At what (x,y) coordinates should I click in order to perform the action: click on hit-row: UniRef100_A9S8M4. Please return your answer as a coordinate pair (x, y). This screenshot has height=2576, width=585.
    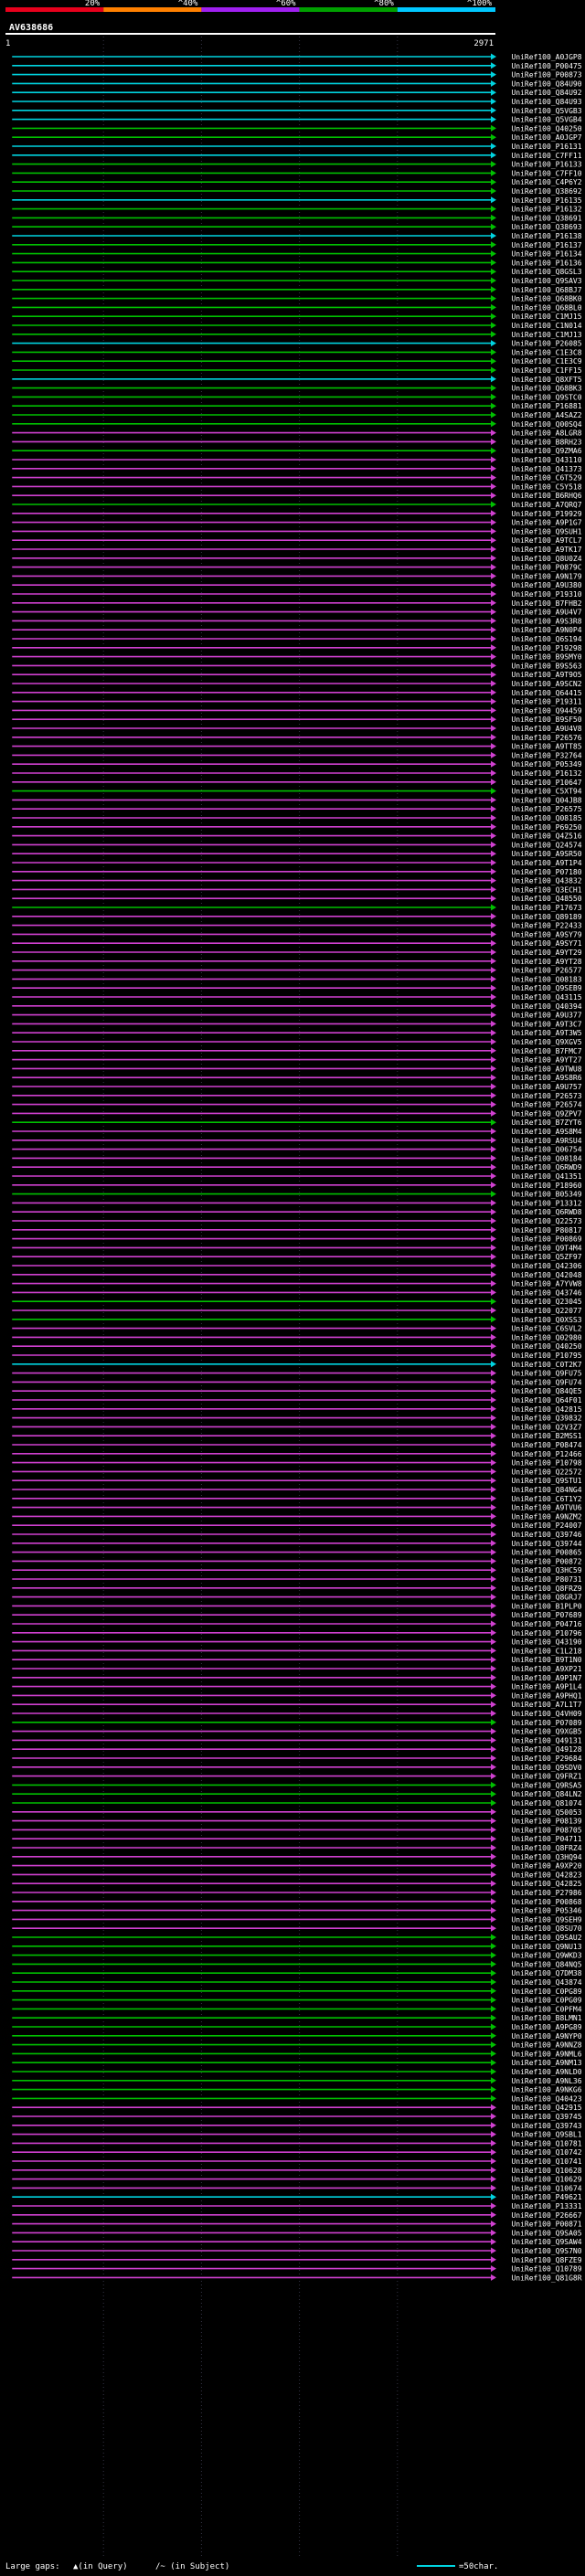
    Looking at the image, I should click on (297, 1132).